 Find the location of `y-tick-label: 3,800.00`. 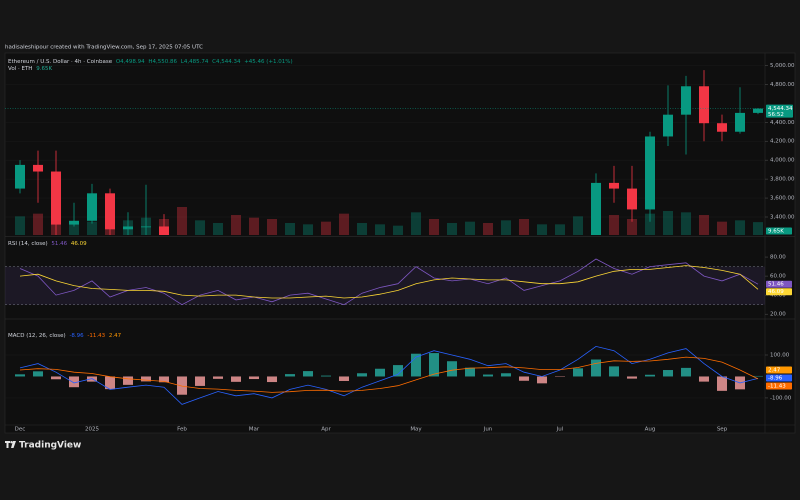

y-tick-label: 3,800.00 is located at coordinates (782, 180).